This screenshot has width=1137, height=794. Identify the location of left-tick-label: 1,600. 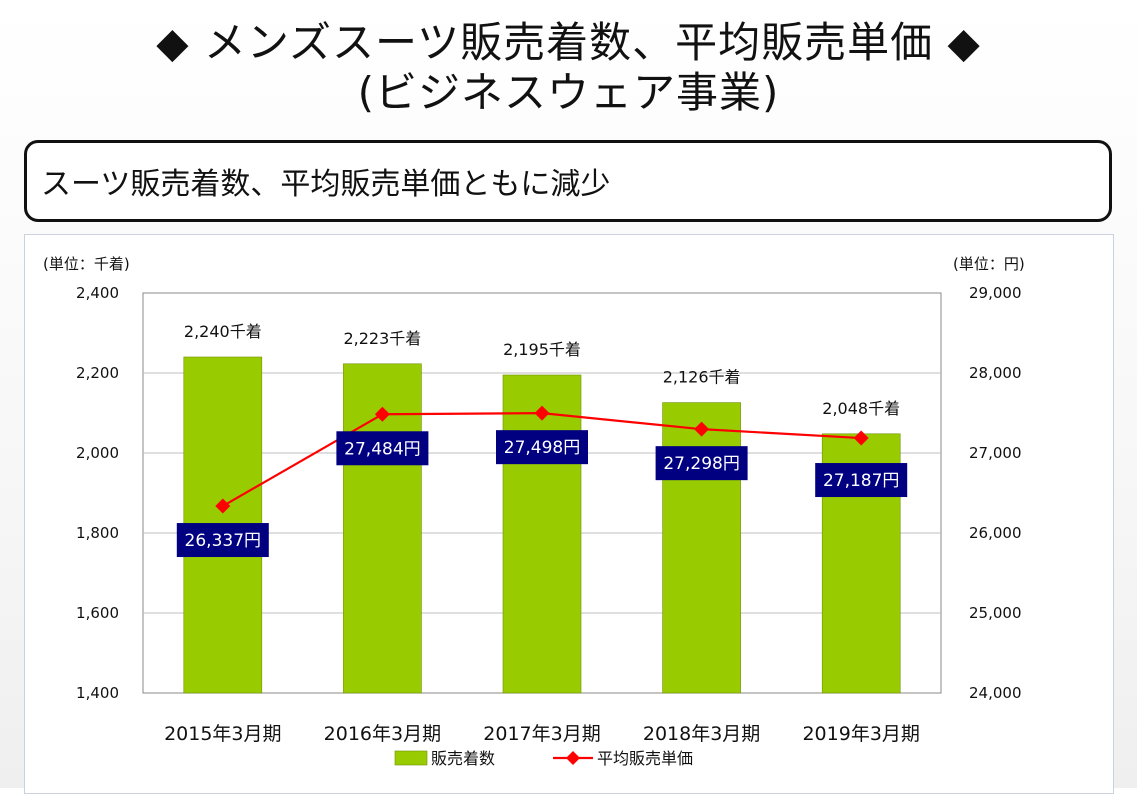
(97, 613).